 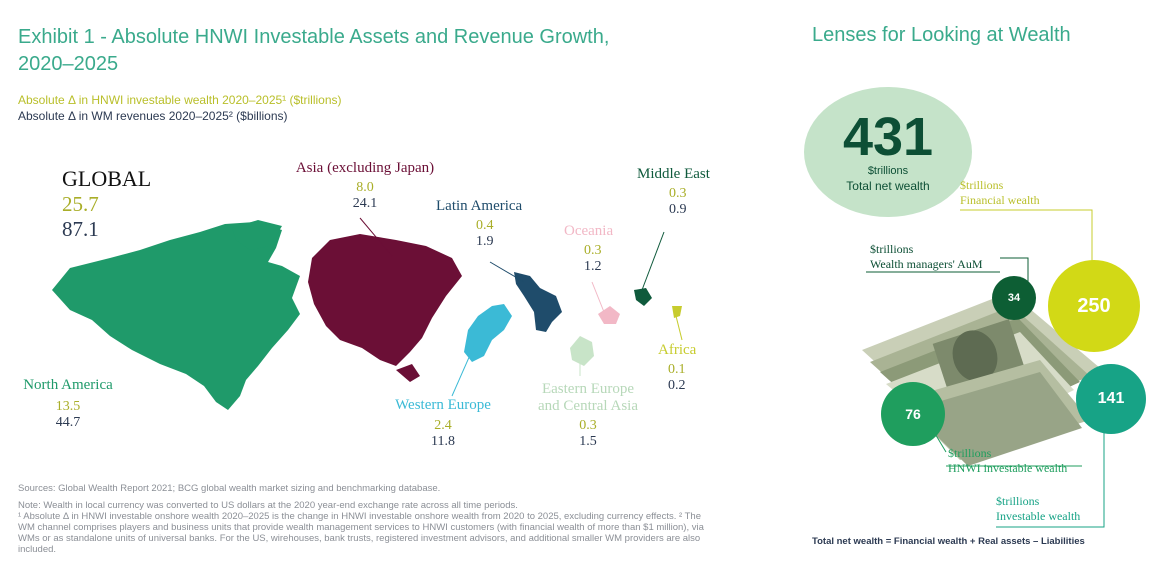 I want to click on total-net-wealth-bubble: 431 $trillions Total net wealth, so click(x=888, y=152).